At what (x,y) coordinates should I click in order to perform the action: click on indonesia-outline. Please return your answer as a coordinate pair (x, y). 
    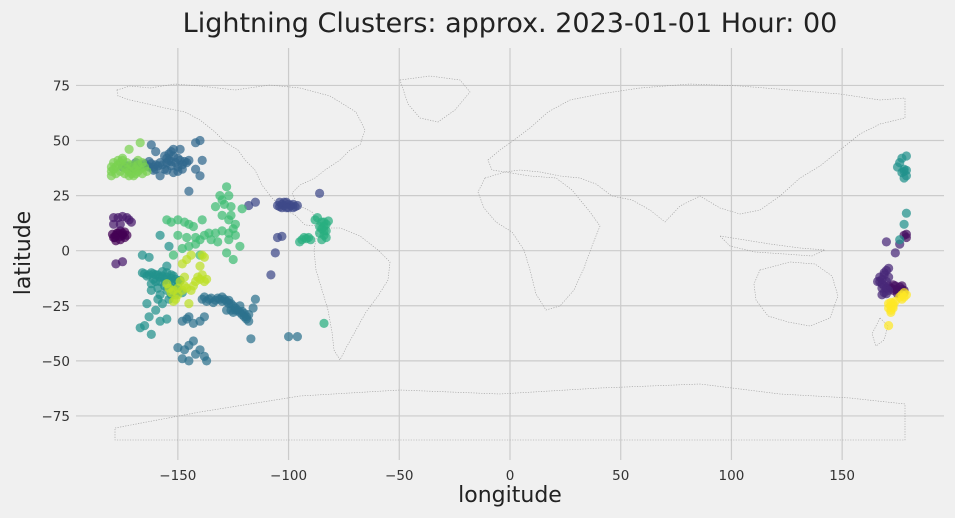
    Looking at the image, I should click on (773, 246).